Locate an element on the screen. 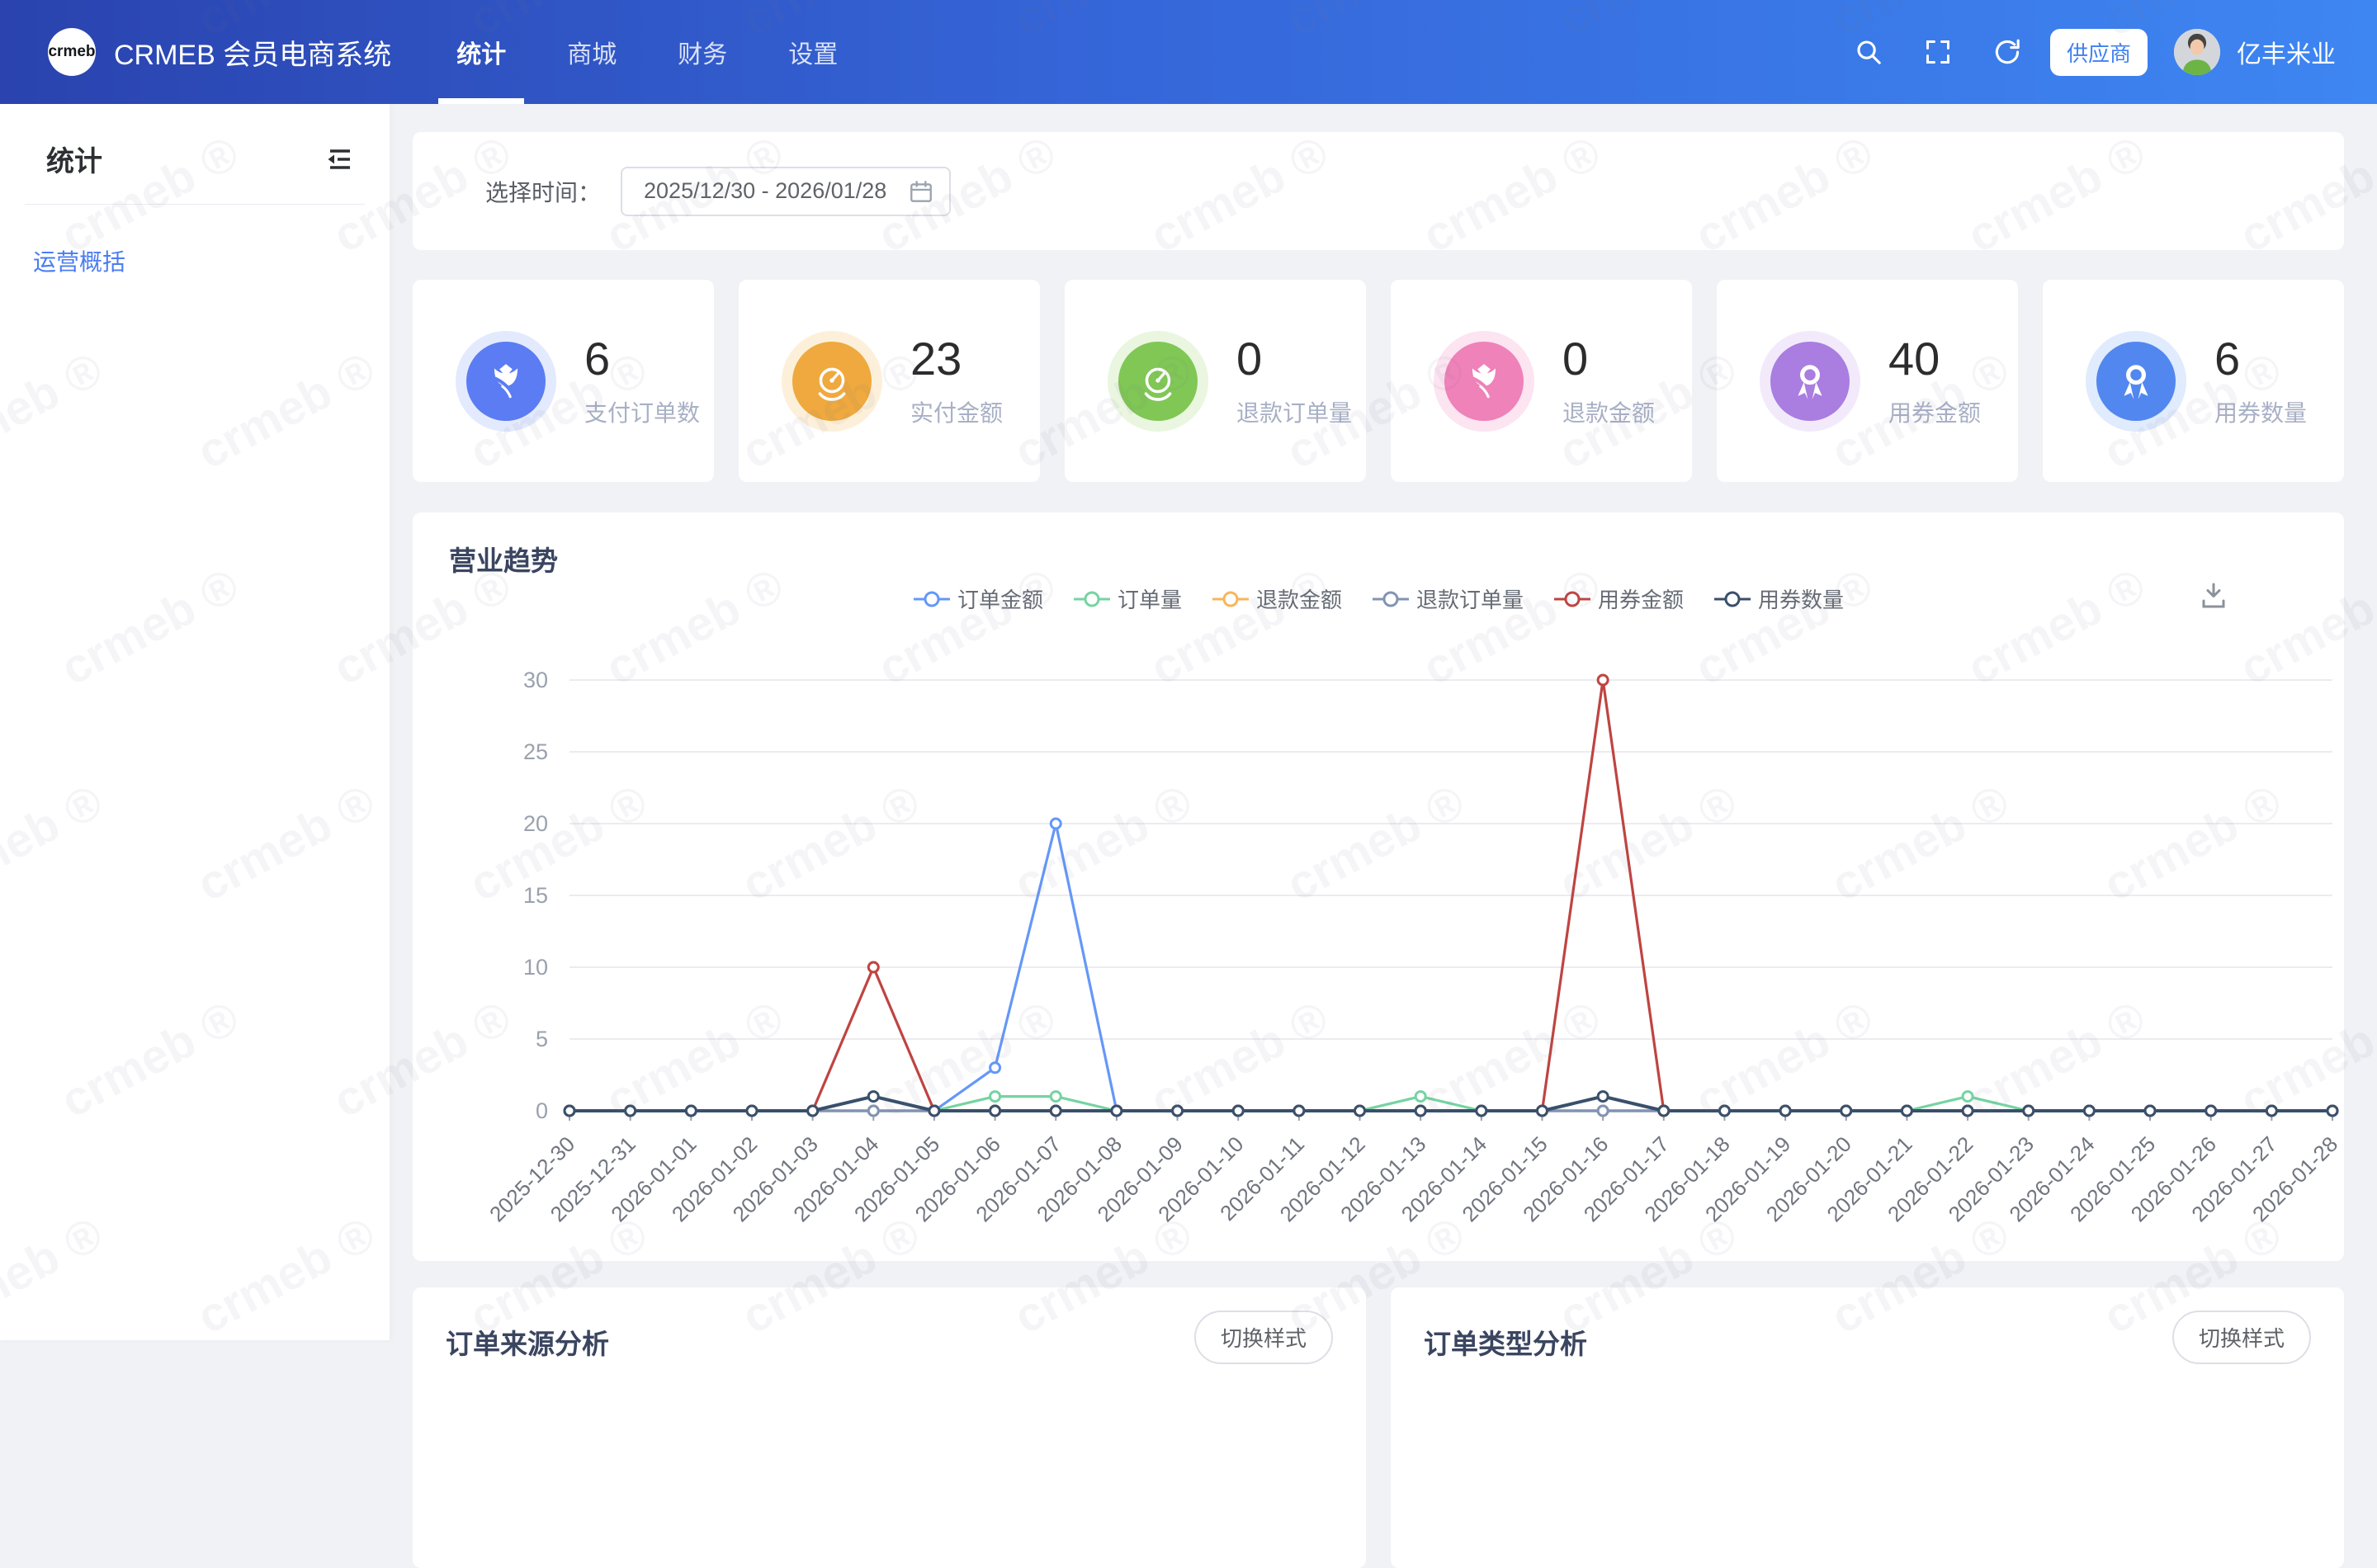  y-axis-tick-label: 30 is located at coordinates (535, 680).